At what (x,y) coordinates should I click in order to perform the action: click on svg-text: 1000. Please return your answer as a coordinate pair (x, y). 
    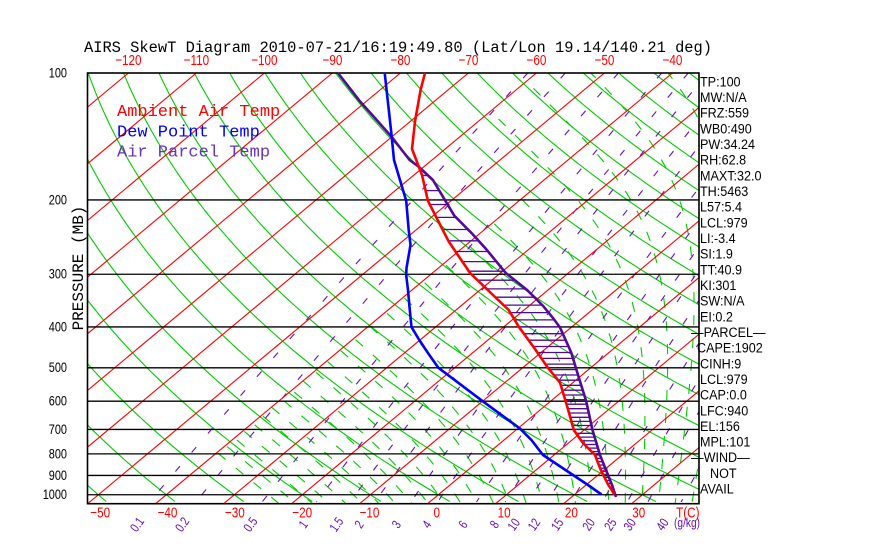
    Looking at the image, I should click on (55, 495).